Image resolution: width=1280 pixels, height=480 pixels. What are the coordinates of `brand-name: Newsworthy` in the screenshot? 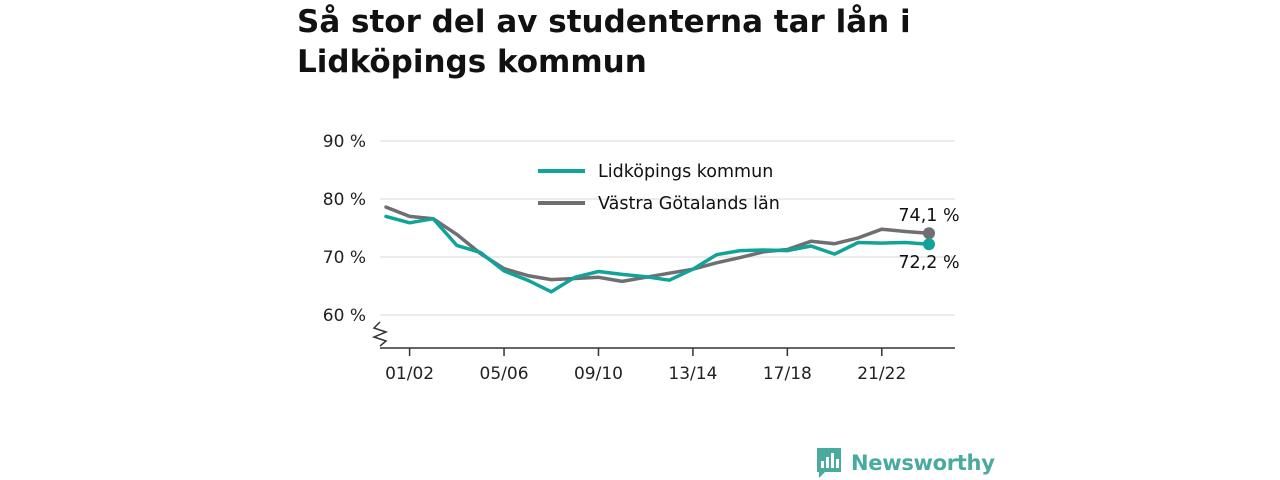 It's located at (923, 463).